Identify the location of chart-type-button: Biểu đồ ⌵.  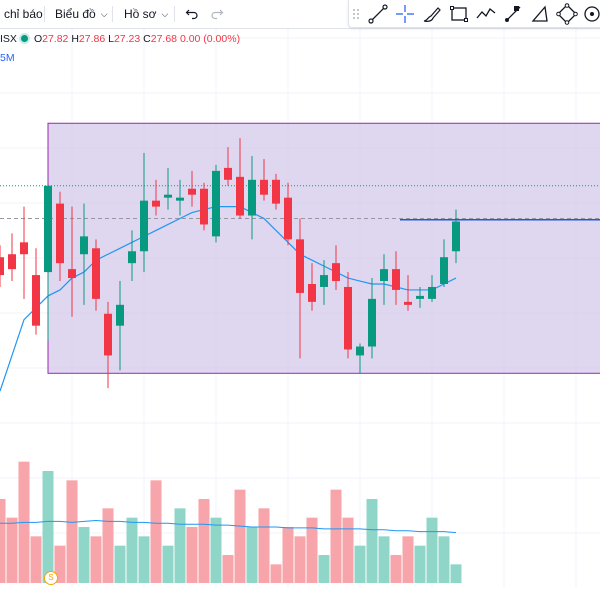
(81, 14).